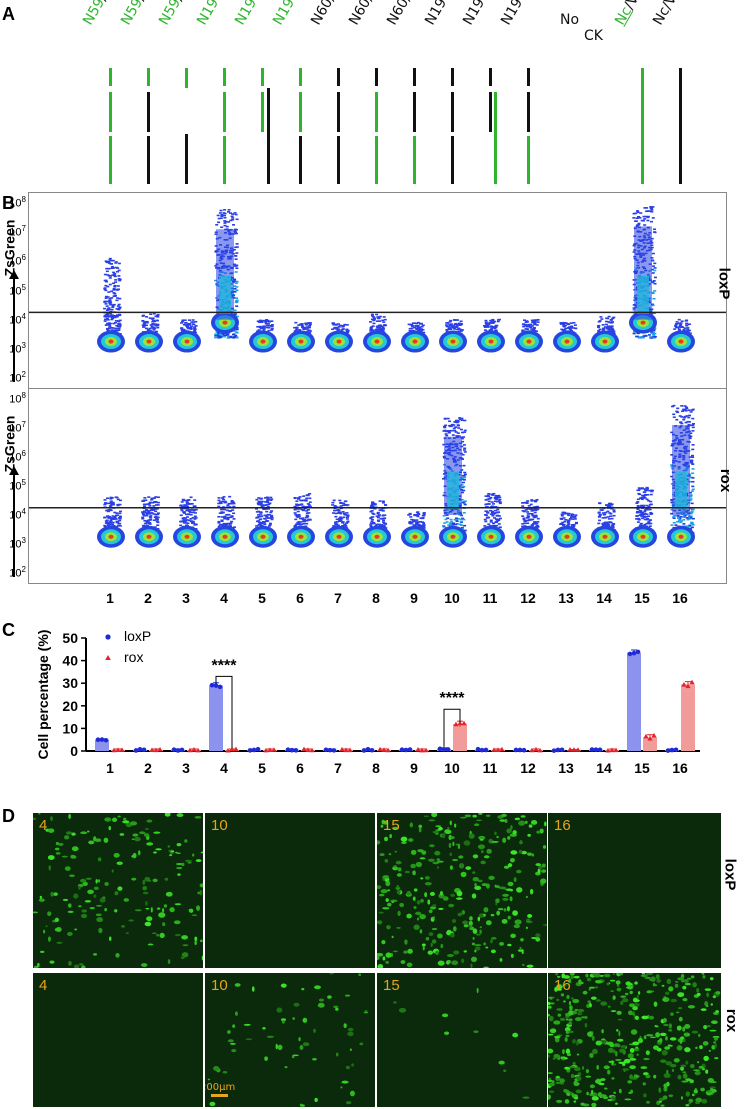 Image resolution: width=744 pixels, height=1109 pixels. What do you see at coordinates (14, 329) in the screenshot?
I see `flow-y-arrow` at bounding box center [14, 329].